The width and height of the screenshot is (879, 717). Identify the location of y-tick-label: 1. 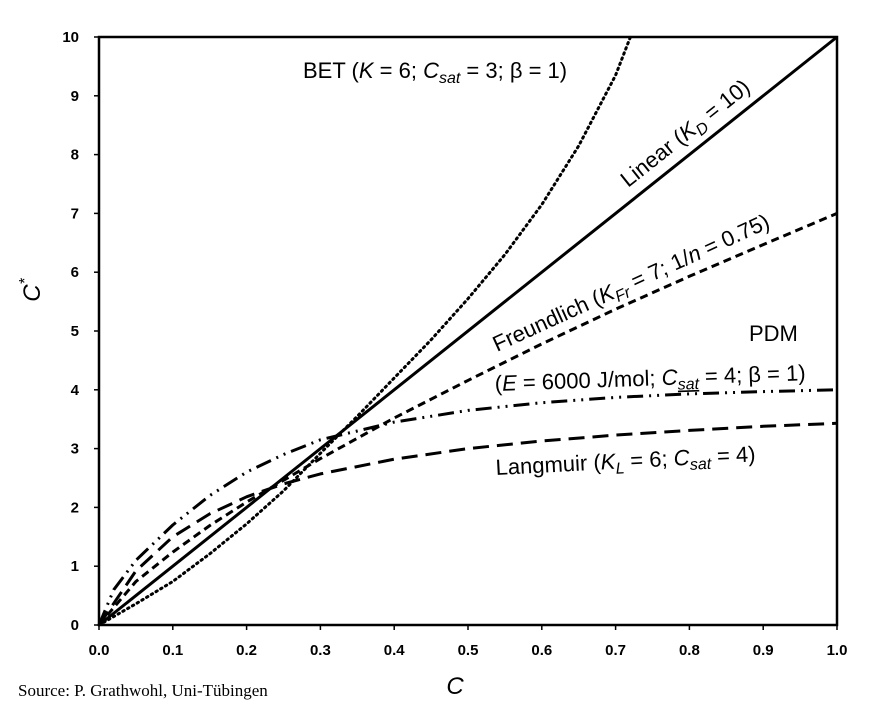
(75, 566).